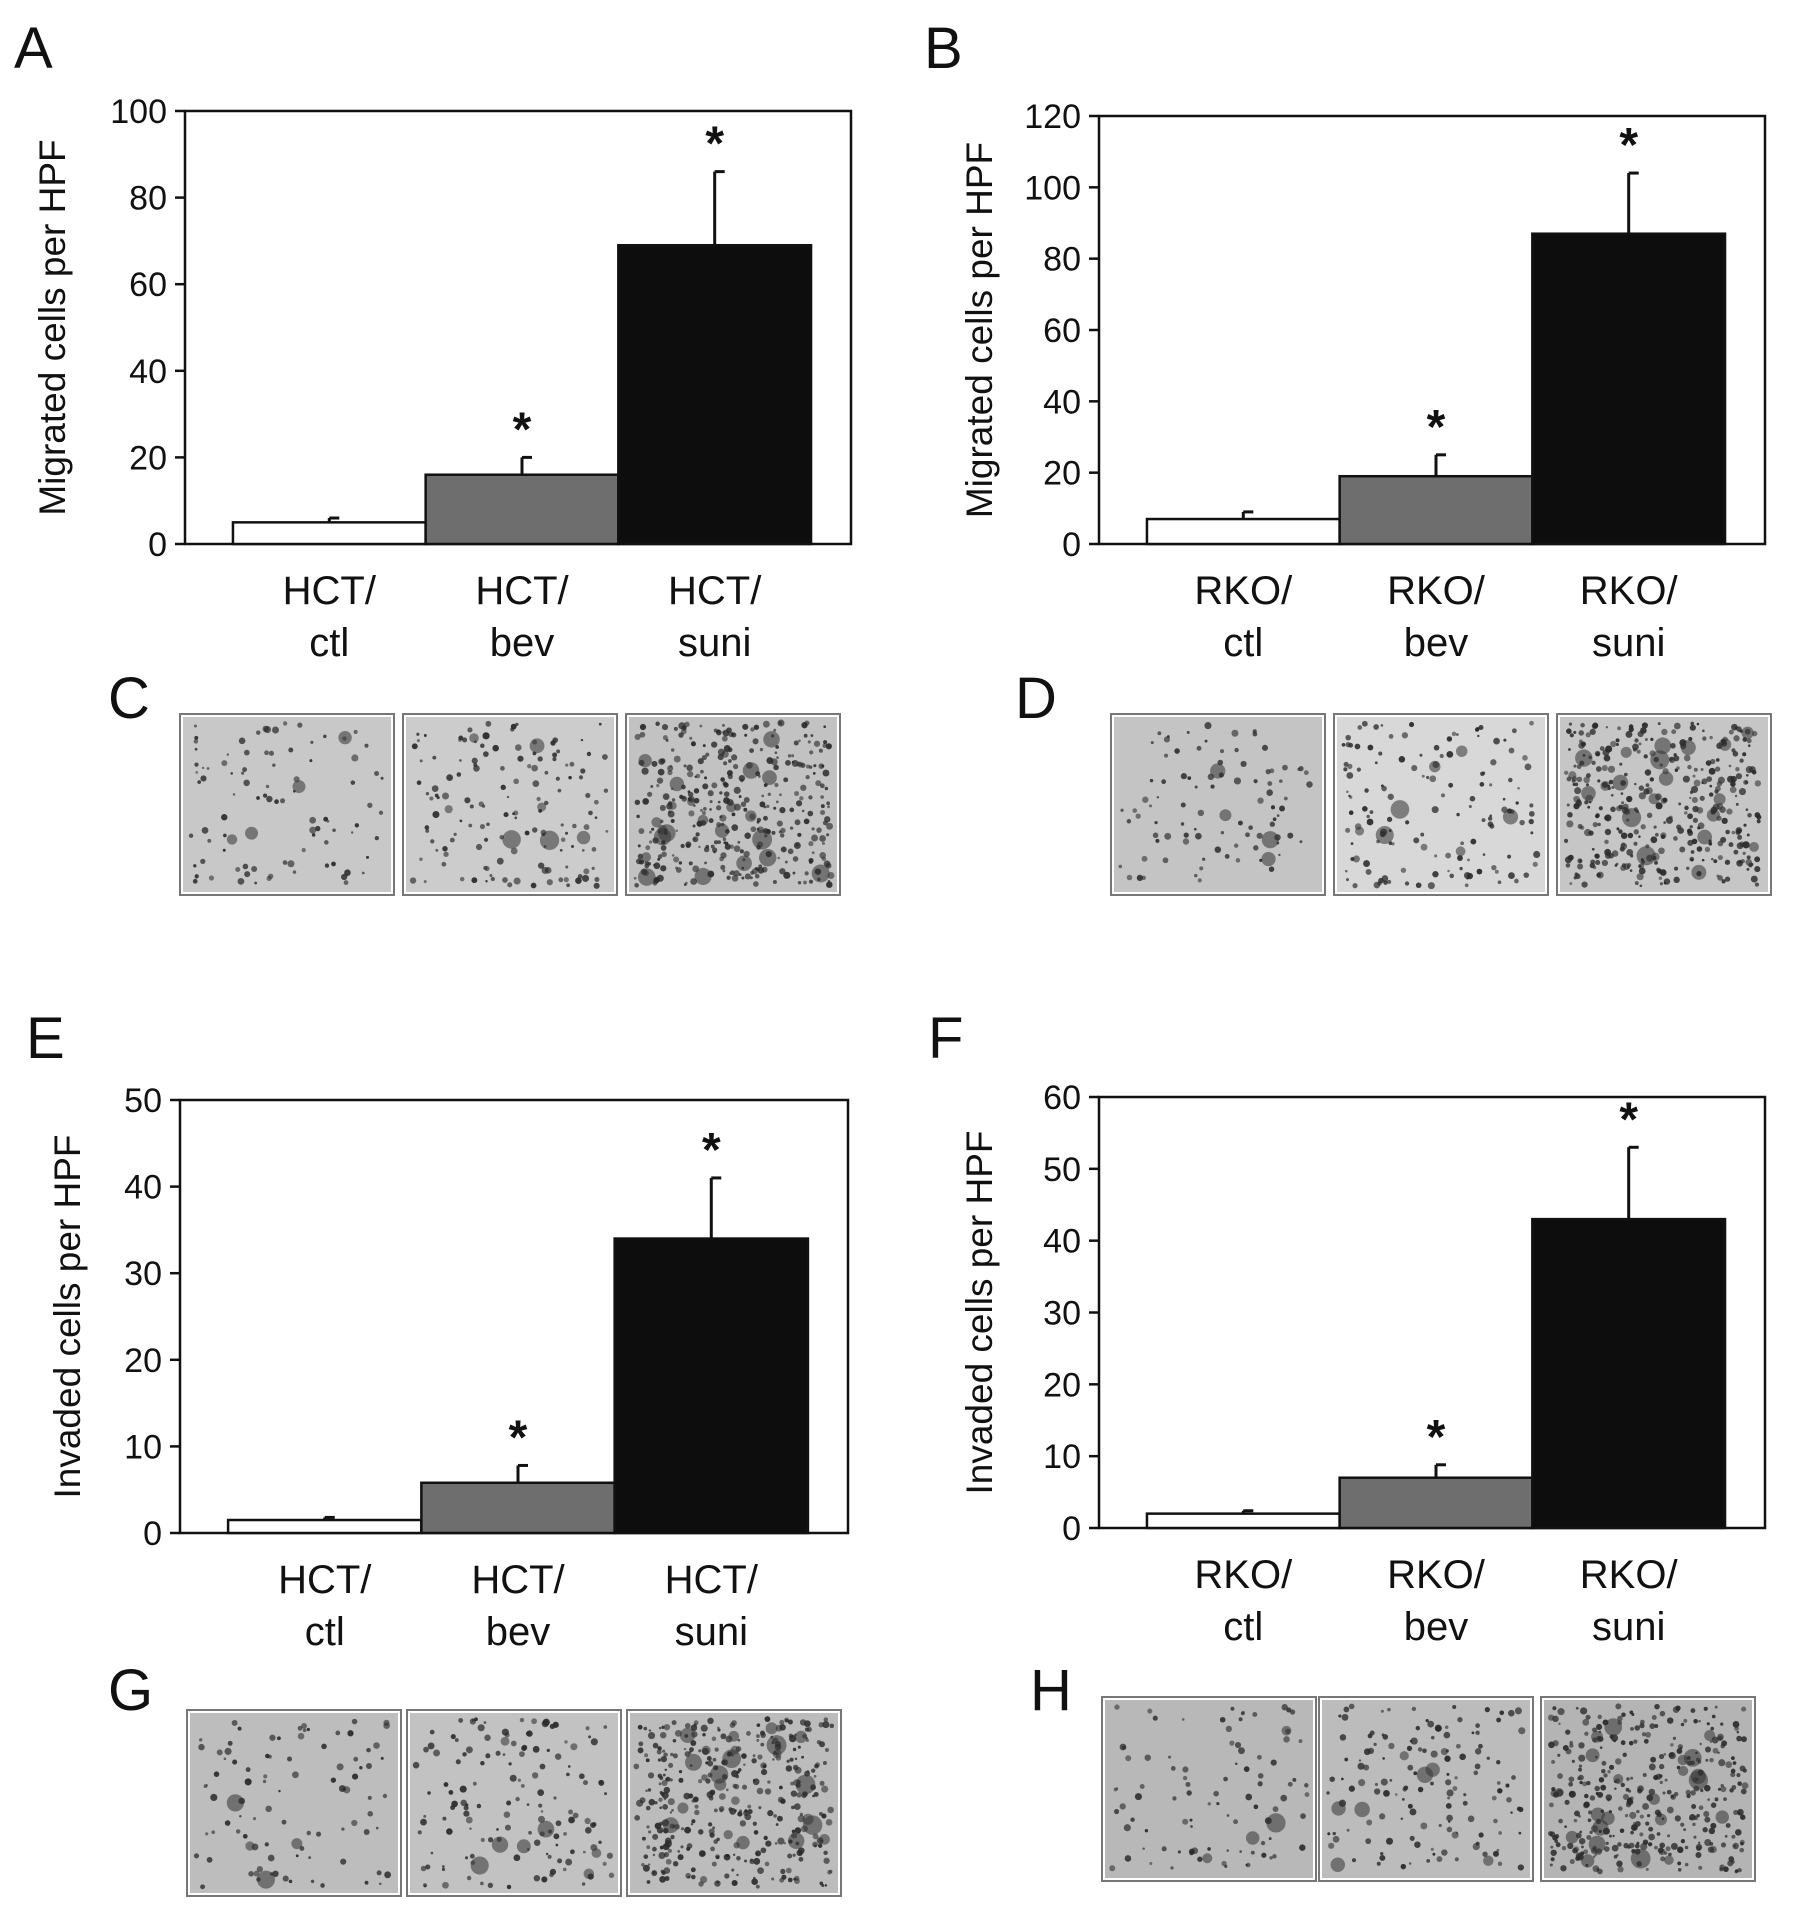 This screenshot has width=1795, height=1913. Describe the element at coordinates (45, 1038) in the screenshot. I see `panel-letter-e: E` at that location.